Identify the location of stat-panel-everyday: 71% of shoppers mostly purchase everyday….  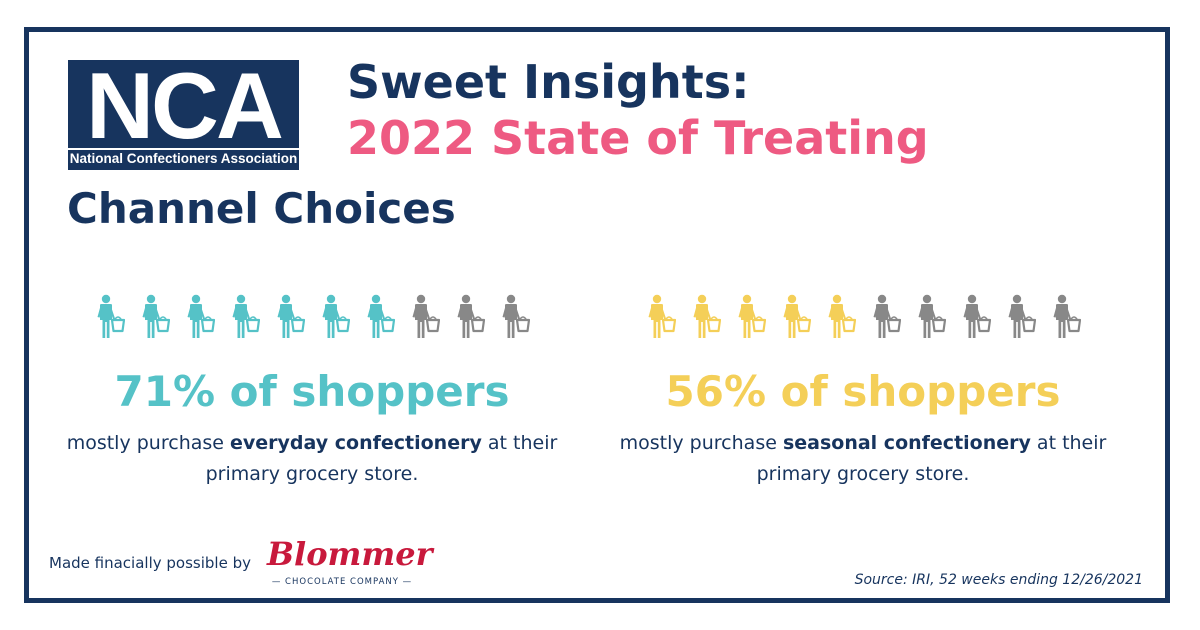
(312, 392).